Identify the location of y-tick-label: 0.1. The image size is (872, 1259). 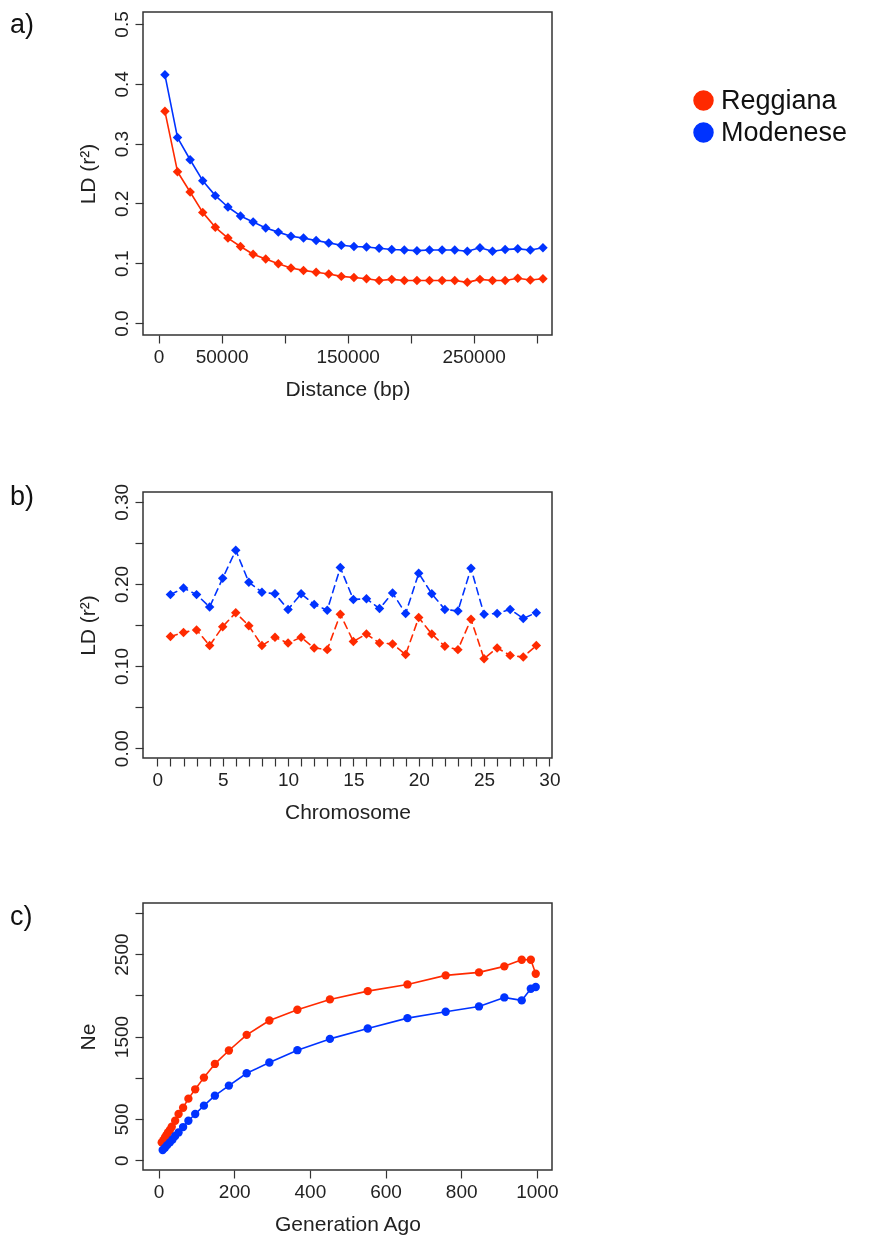
(121, 263).